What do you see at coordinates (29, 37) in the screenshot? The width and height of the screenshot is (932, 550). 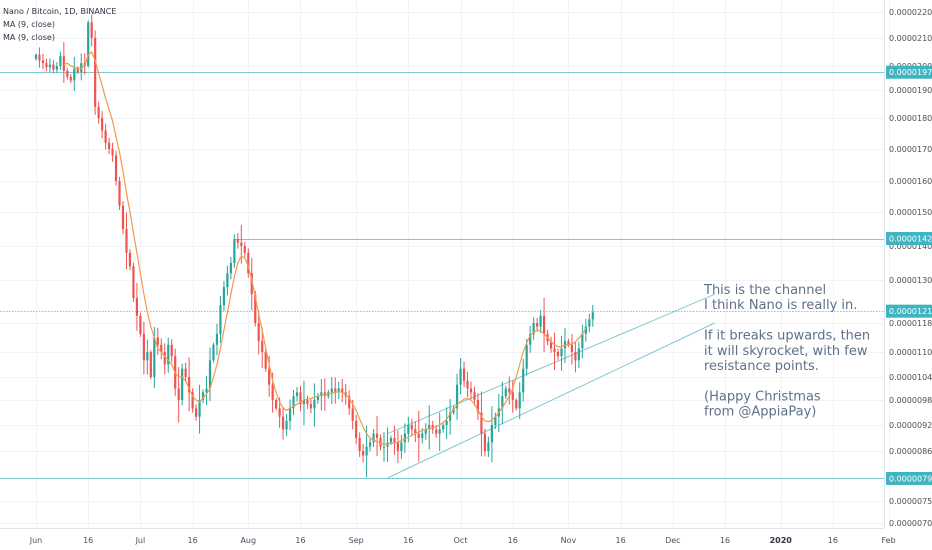 I see `legend-ma-2: MA (9, close)` at bounding box center [29, 37].